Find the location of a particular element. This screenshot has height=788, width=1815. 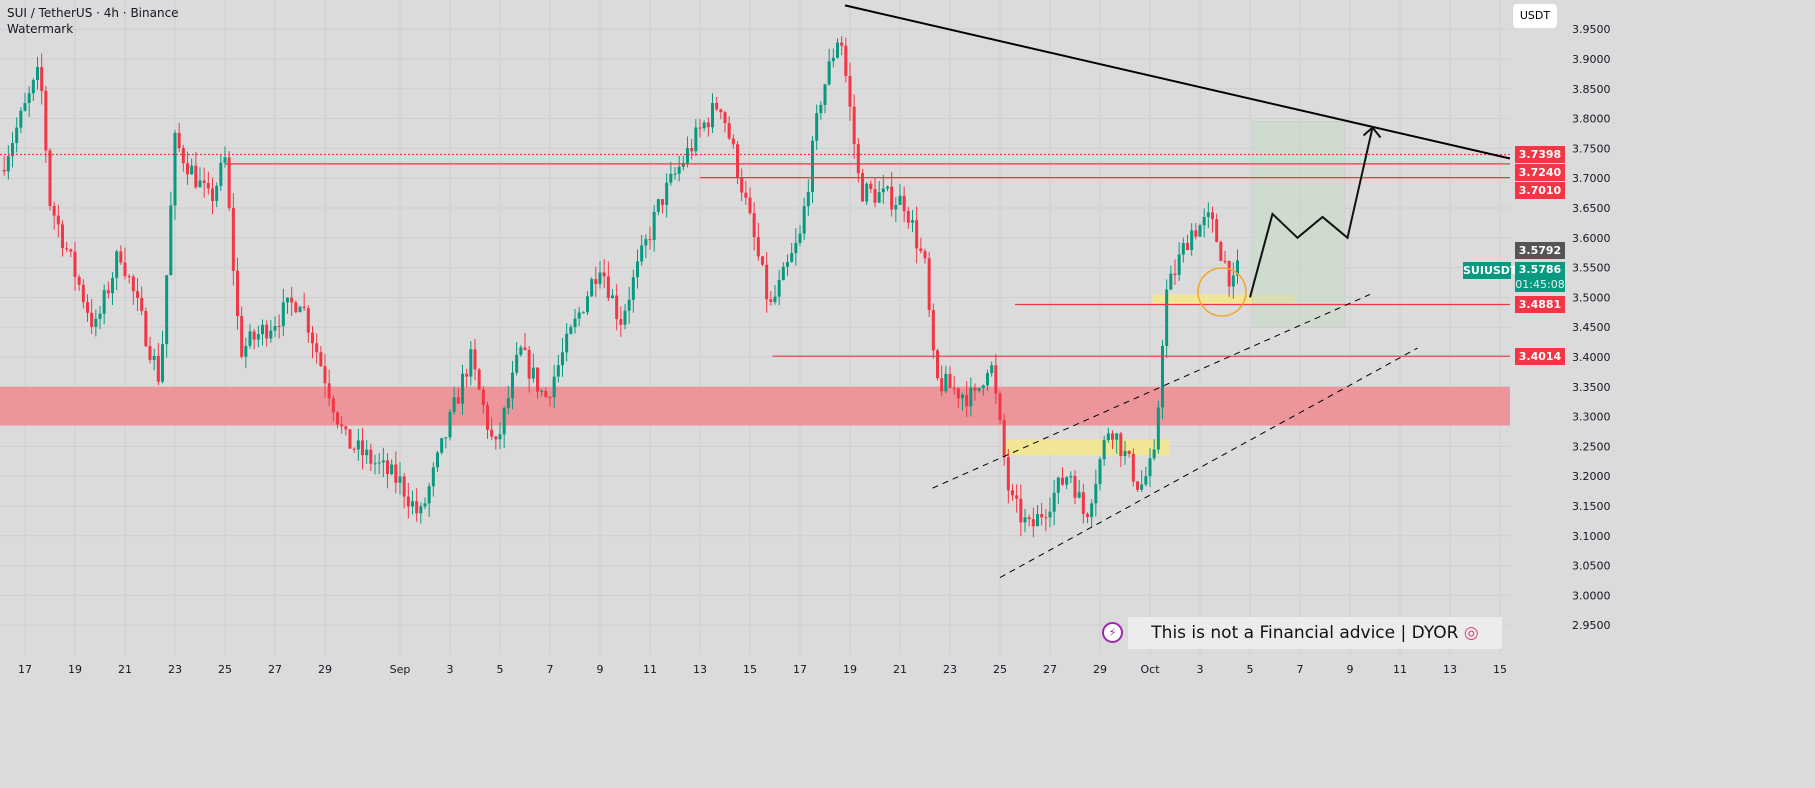

x-tick-label: Oct is located at coordinates (1150, 669).